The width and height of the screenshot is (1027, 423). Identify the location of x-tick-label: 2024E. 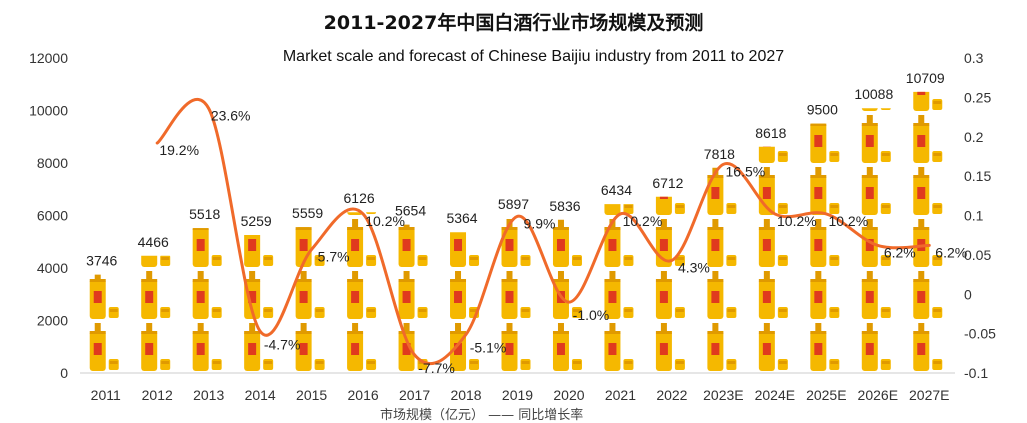
(775, 395).